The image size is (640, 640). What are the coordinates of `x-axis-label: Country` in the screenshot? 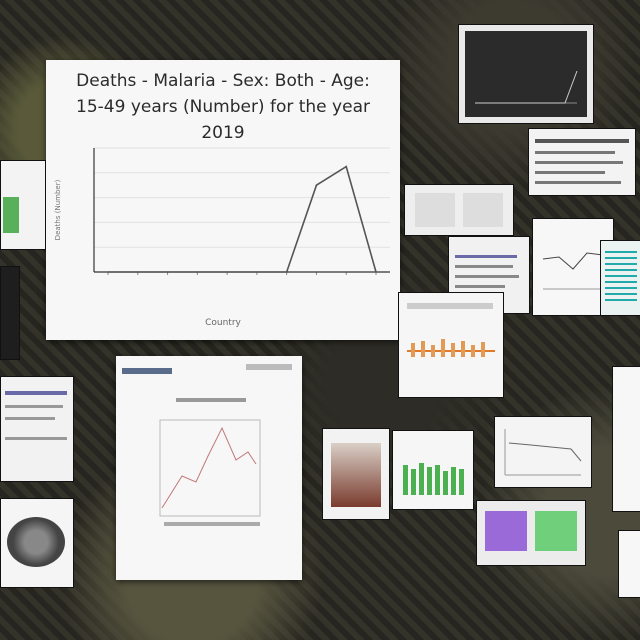 It's located at (223, 323).